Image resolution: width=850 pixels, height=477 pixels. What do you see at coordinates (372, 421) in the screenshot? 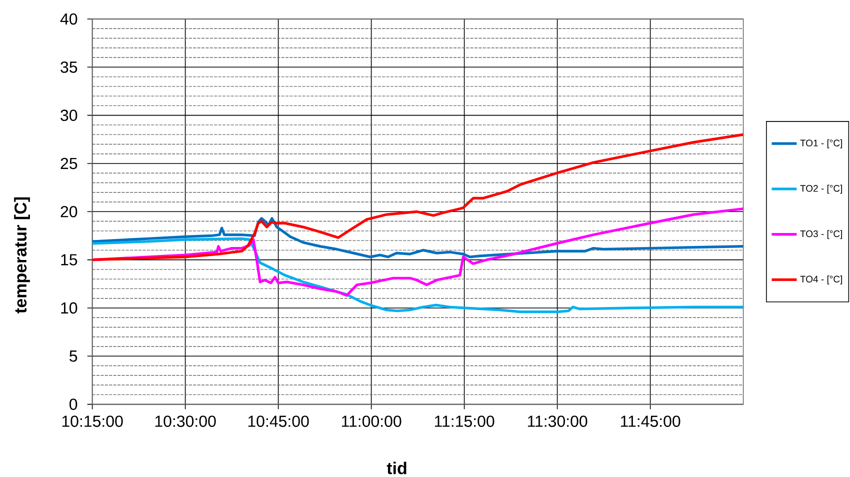
I see `x-tick-label: 11:00:00` at bounding box center [372, 421].